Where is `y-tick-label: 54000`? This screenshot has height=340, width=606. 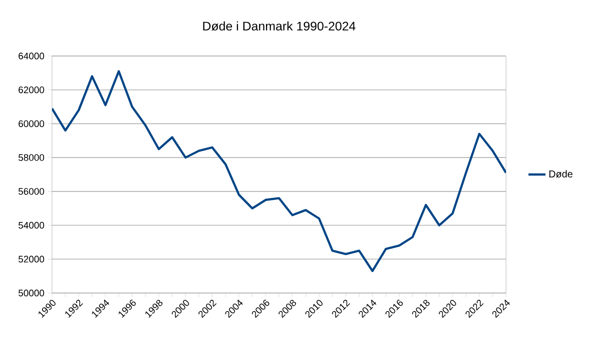
y-tick-label: 54000 is located at coordinates (31, 225).